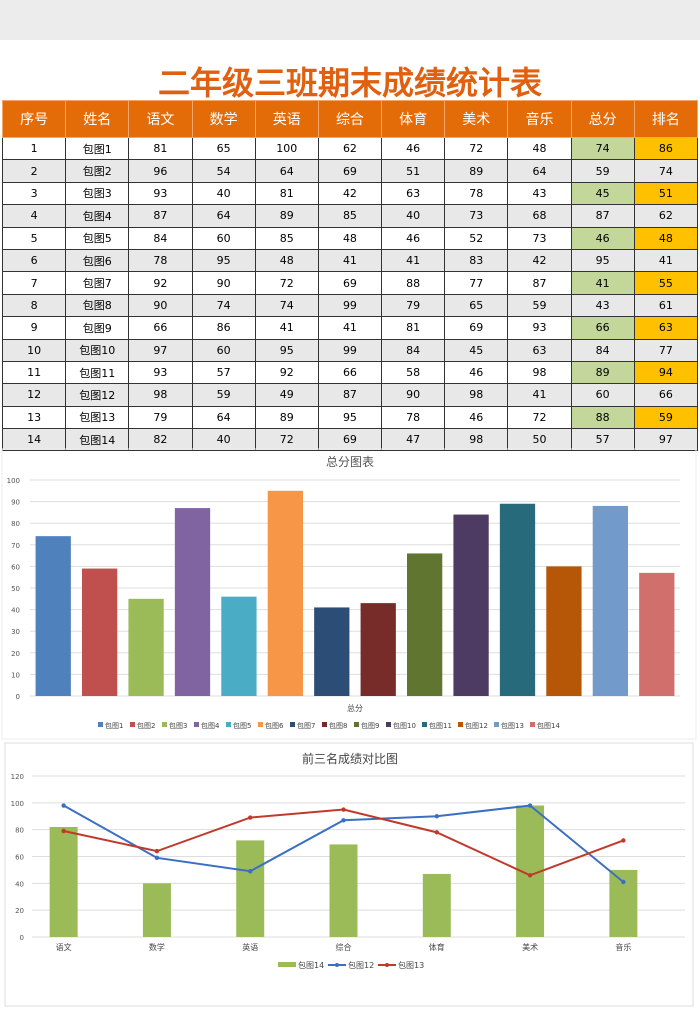 The image size is (700, 1030). I want to click on column-header: 总分, so click(602, 119).